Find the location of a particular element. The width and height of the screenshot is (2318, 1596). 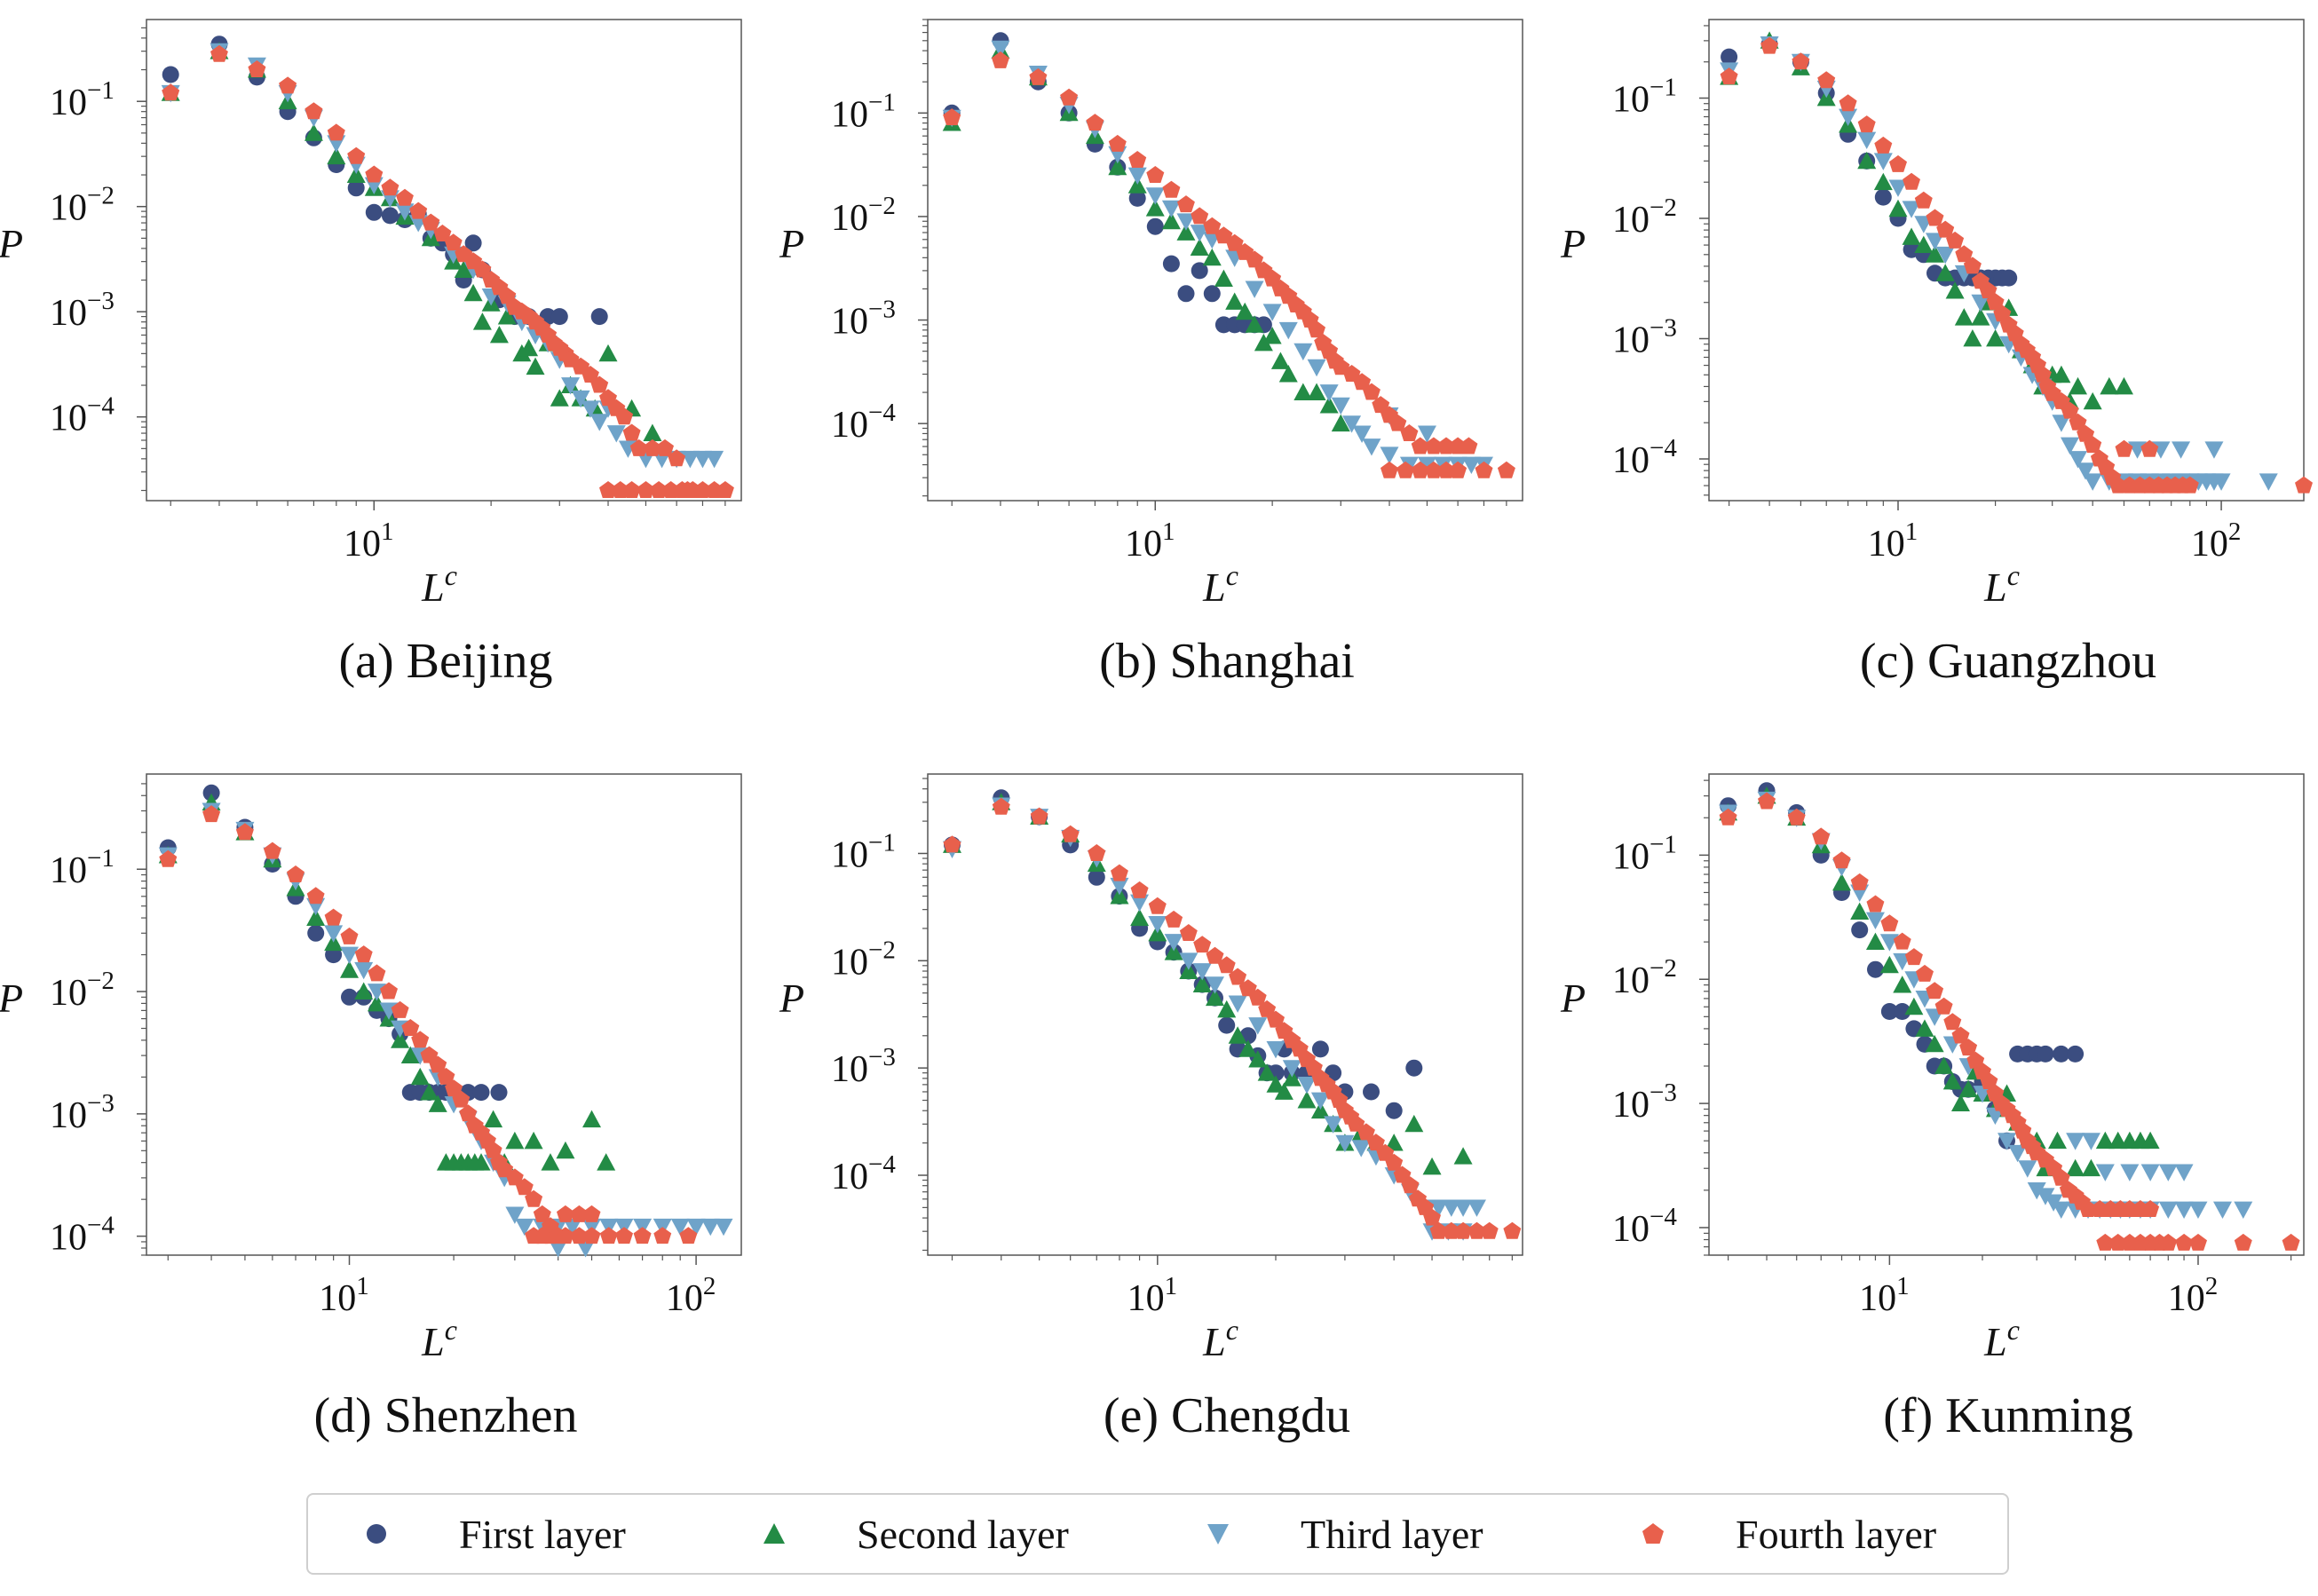

series-fourth-shenzhen is located at coordinates (428, 1024).